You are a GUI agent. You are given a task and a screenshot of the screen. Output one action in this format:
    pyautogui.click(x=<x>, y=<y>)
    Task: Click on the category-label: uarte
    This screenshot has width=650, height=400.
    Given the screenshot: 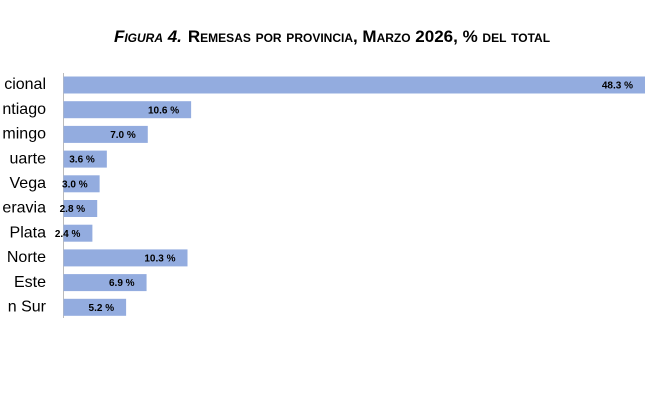 What is the action you would take?
    pyautogui.click(x=28, y=158)
    